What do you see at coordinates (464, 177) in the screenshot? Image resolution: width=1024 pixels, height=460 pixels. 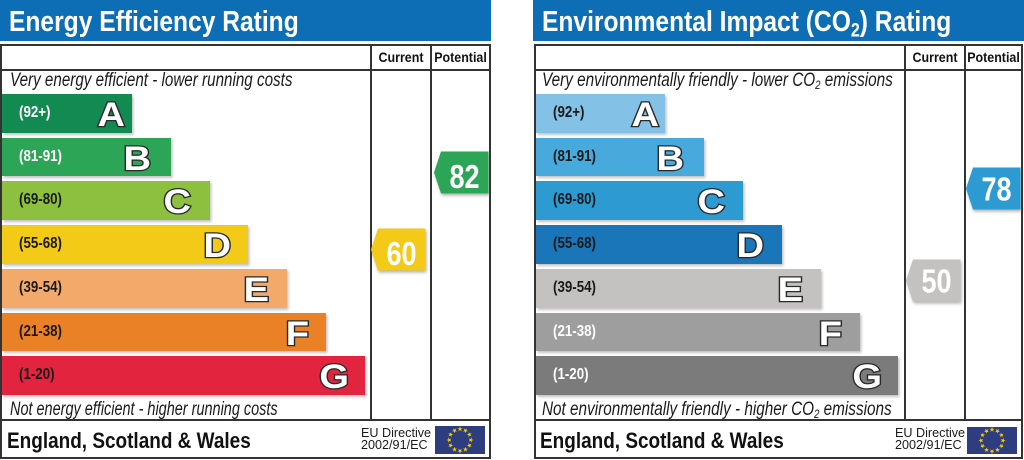 I see `svg-text: 82` at bounding box center [464, 177].